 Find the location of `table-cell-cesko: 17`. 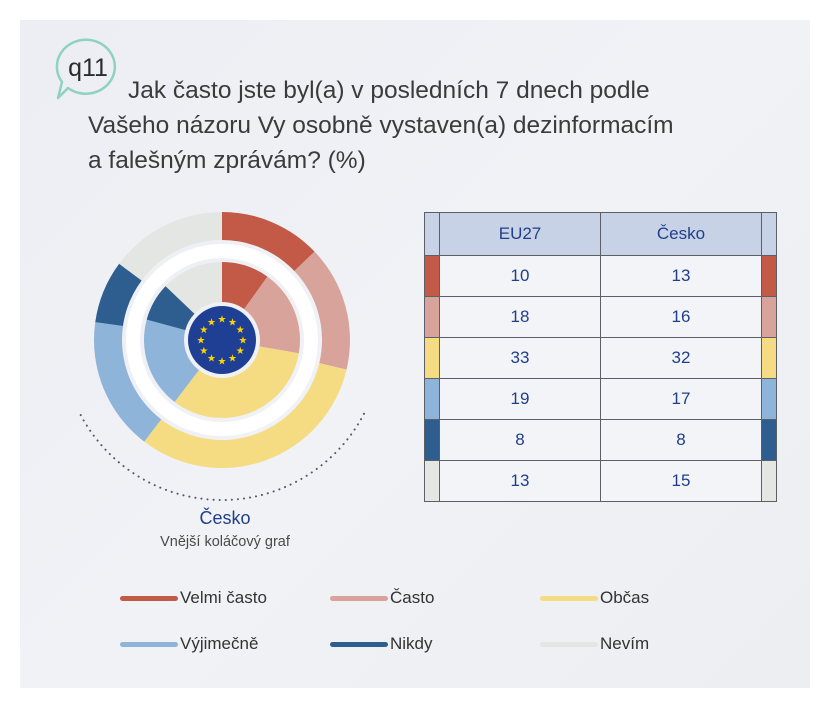

table-cell-cesko: 17 is located at coordinates (681, 399).